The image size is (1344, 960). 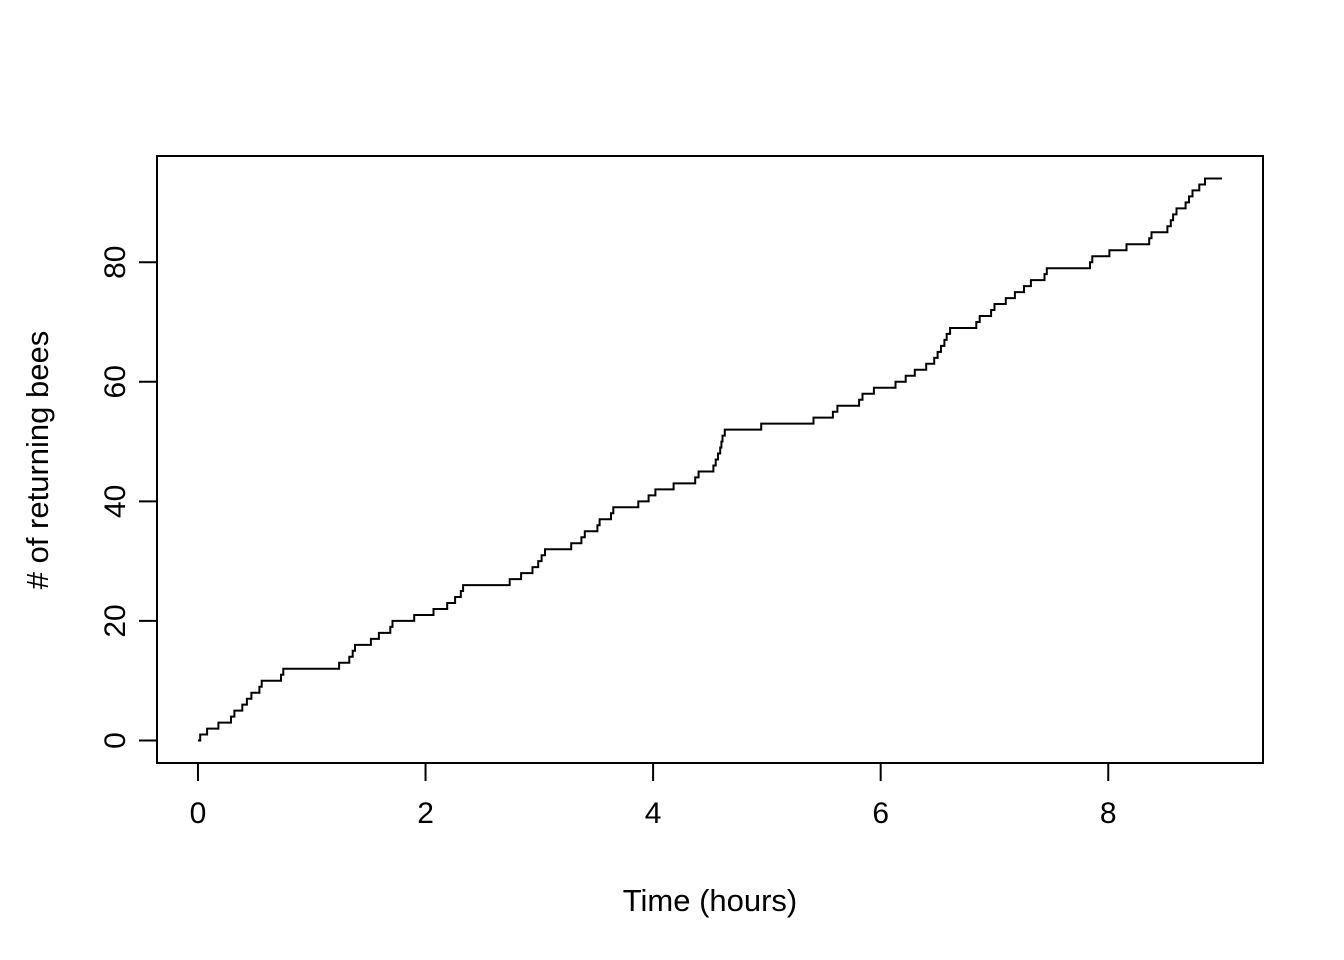 I want to click on x-tick-label: 8, so click(x=1108, y=813).